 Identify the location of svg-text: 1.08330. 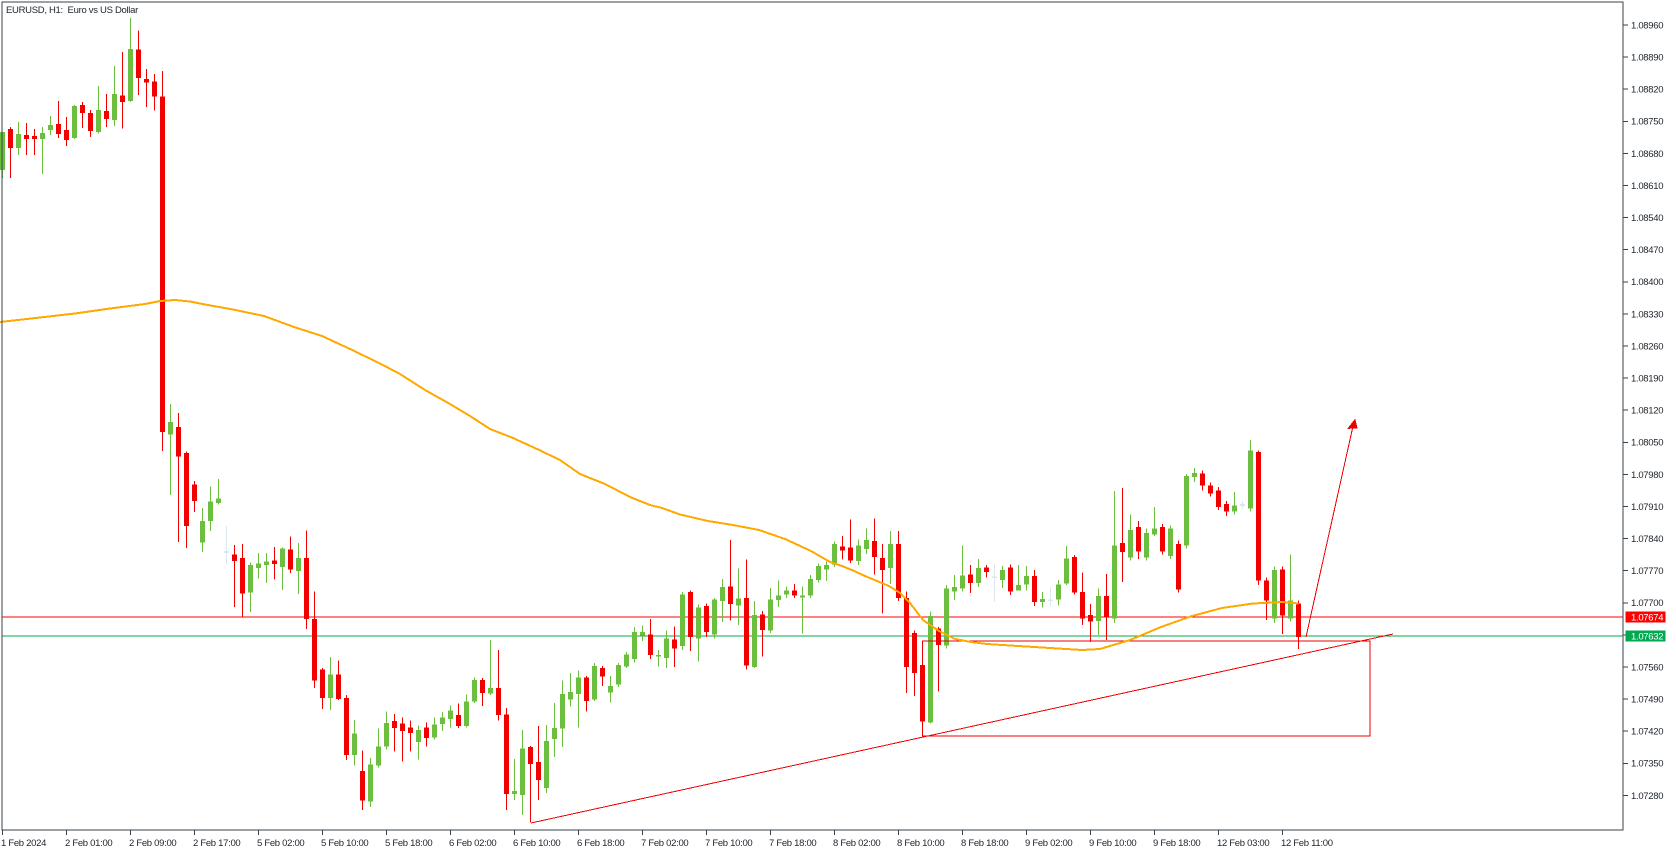
(1647, 314).